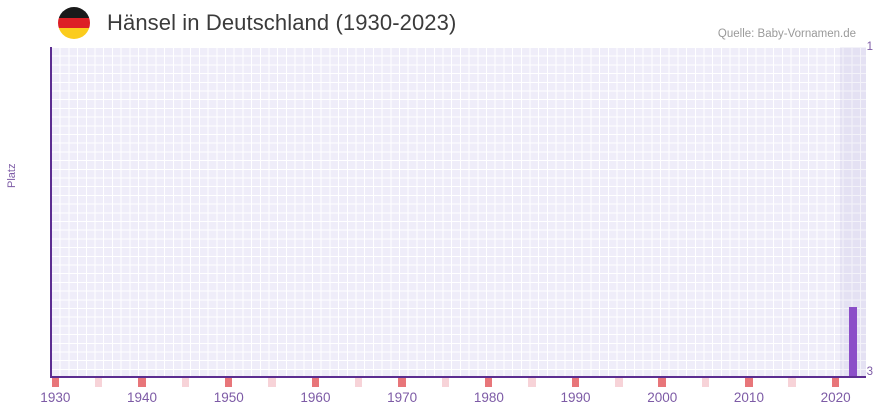 This screenshot has width=873, height=412. I want to click on x-tick-1950: 1950, so click(228, 397).